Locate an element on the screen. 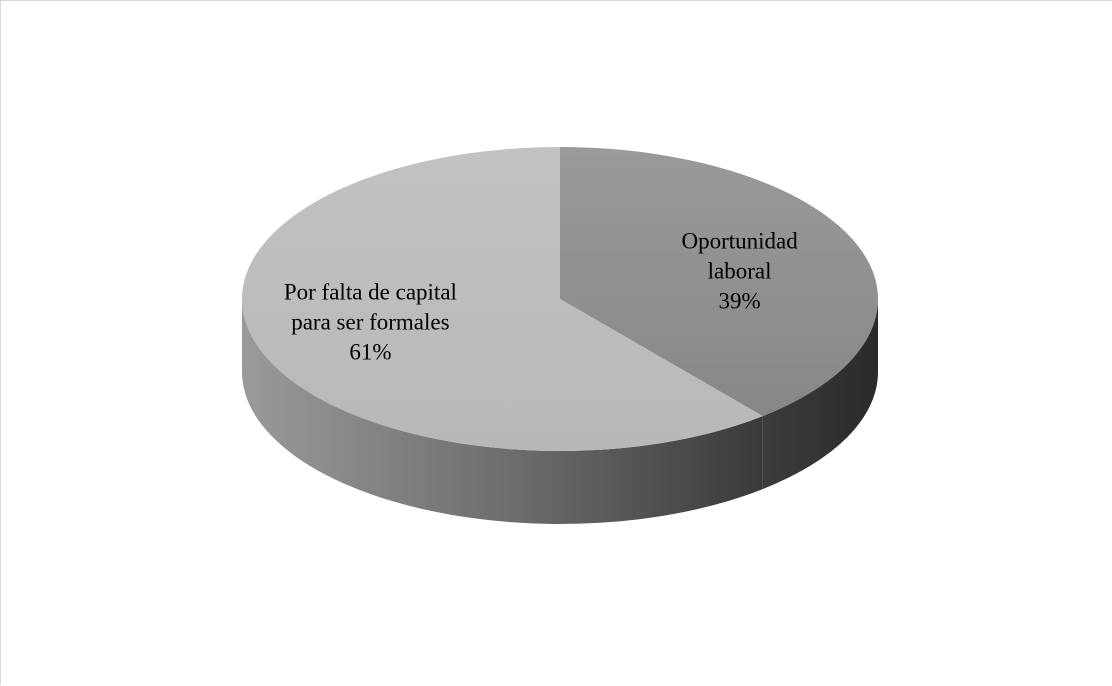 This screenshot has width=1112, height=686. pie-slice-side is located at coordinates (820, 394).